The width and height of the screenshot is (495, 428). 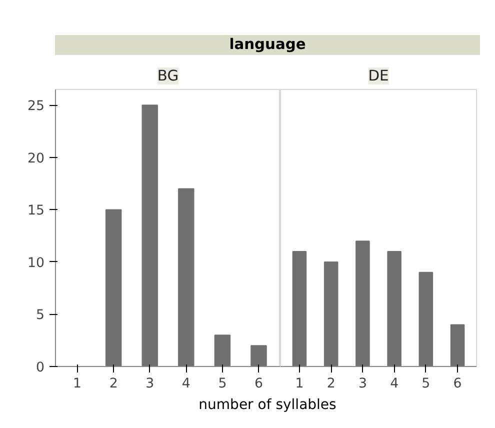 What do you see at coordinates (267, 45) in the screenshot?
I see `text: language` at bounding box center [267, 45].